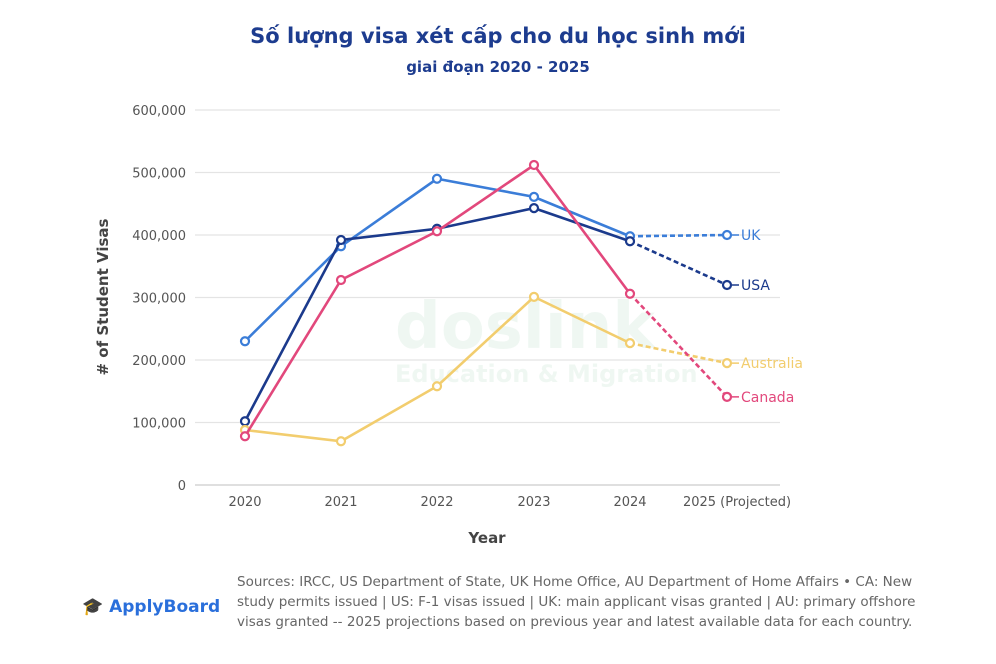  I want to click on series-line-australia, so click(437, 369).